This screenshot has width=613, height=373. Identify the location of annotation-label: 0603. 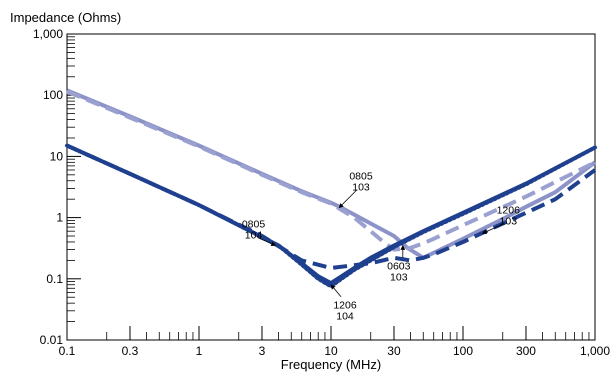
(399, 267).